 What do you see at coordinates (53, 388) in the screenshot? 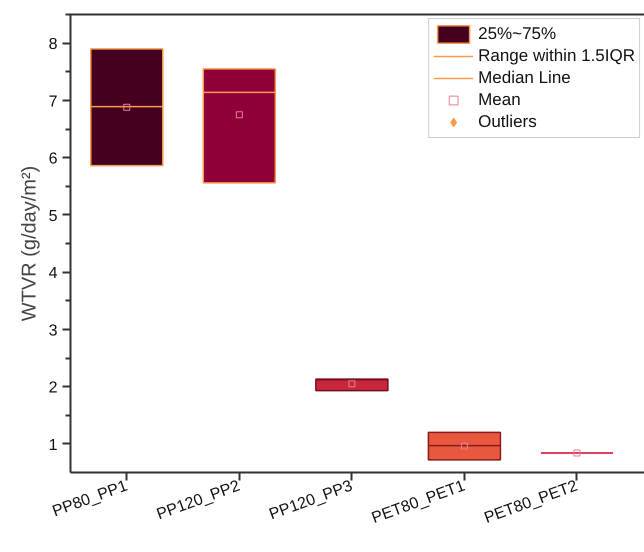
I see `y-tick-label: 2` at bounding box center [53, 388].